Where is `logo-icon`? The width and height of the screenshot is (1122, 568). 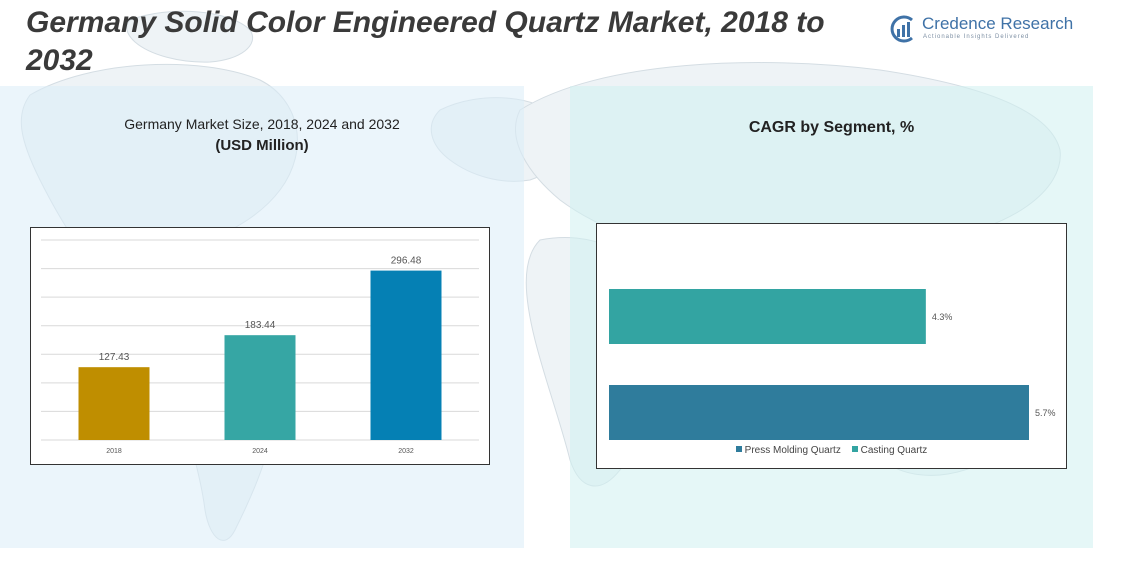 logo-icon is located at coordinates (901, 29).